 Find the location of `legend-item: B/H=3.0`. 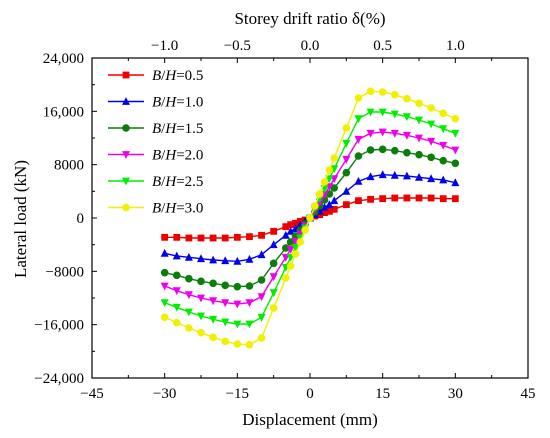

legend-item: B/H=3.0 is located at coordinates (155, 209).